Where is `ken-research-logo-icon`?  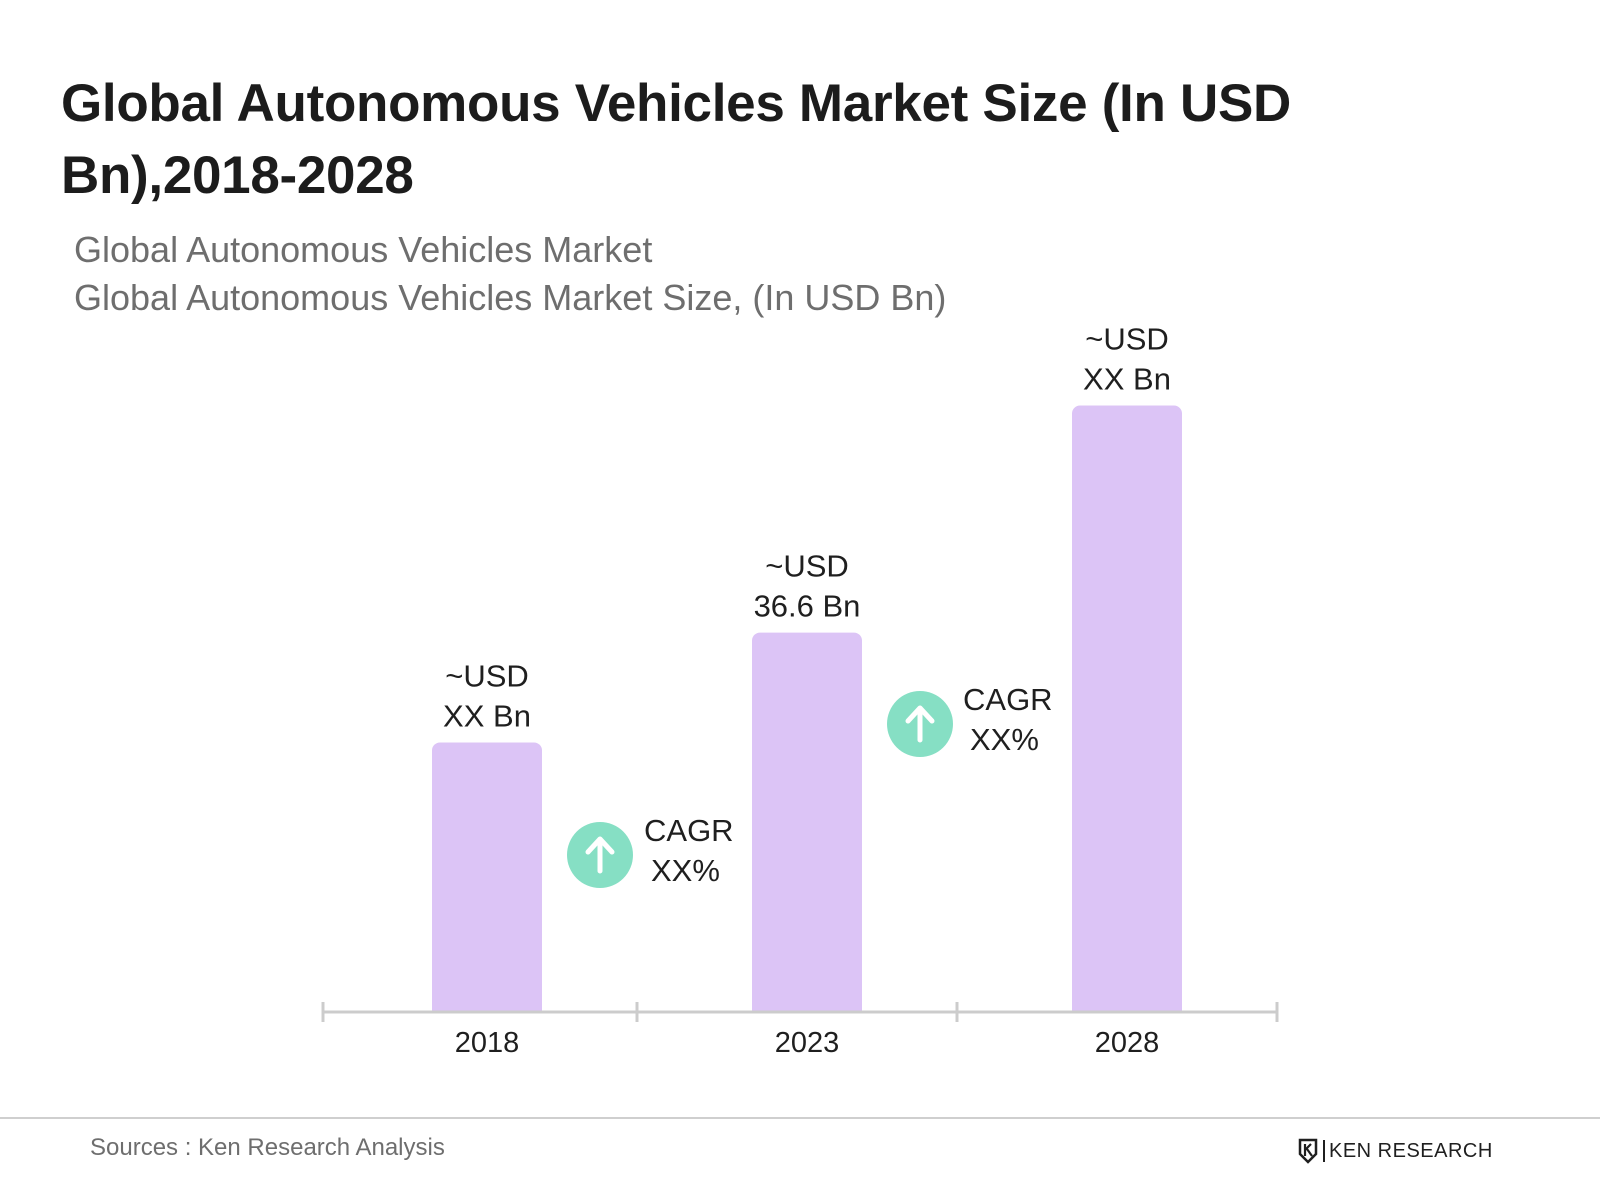
ken-research-logo-icon is located at coordinates (1308, 1151).